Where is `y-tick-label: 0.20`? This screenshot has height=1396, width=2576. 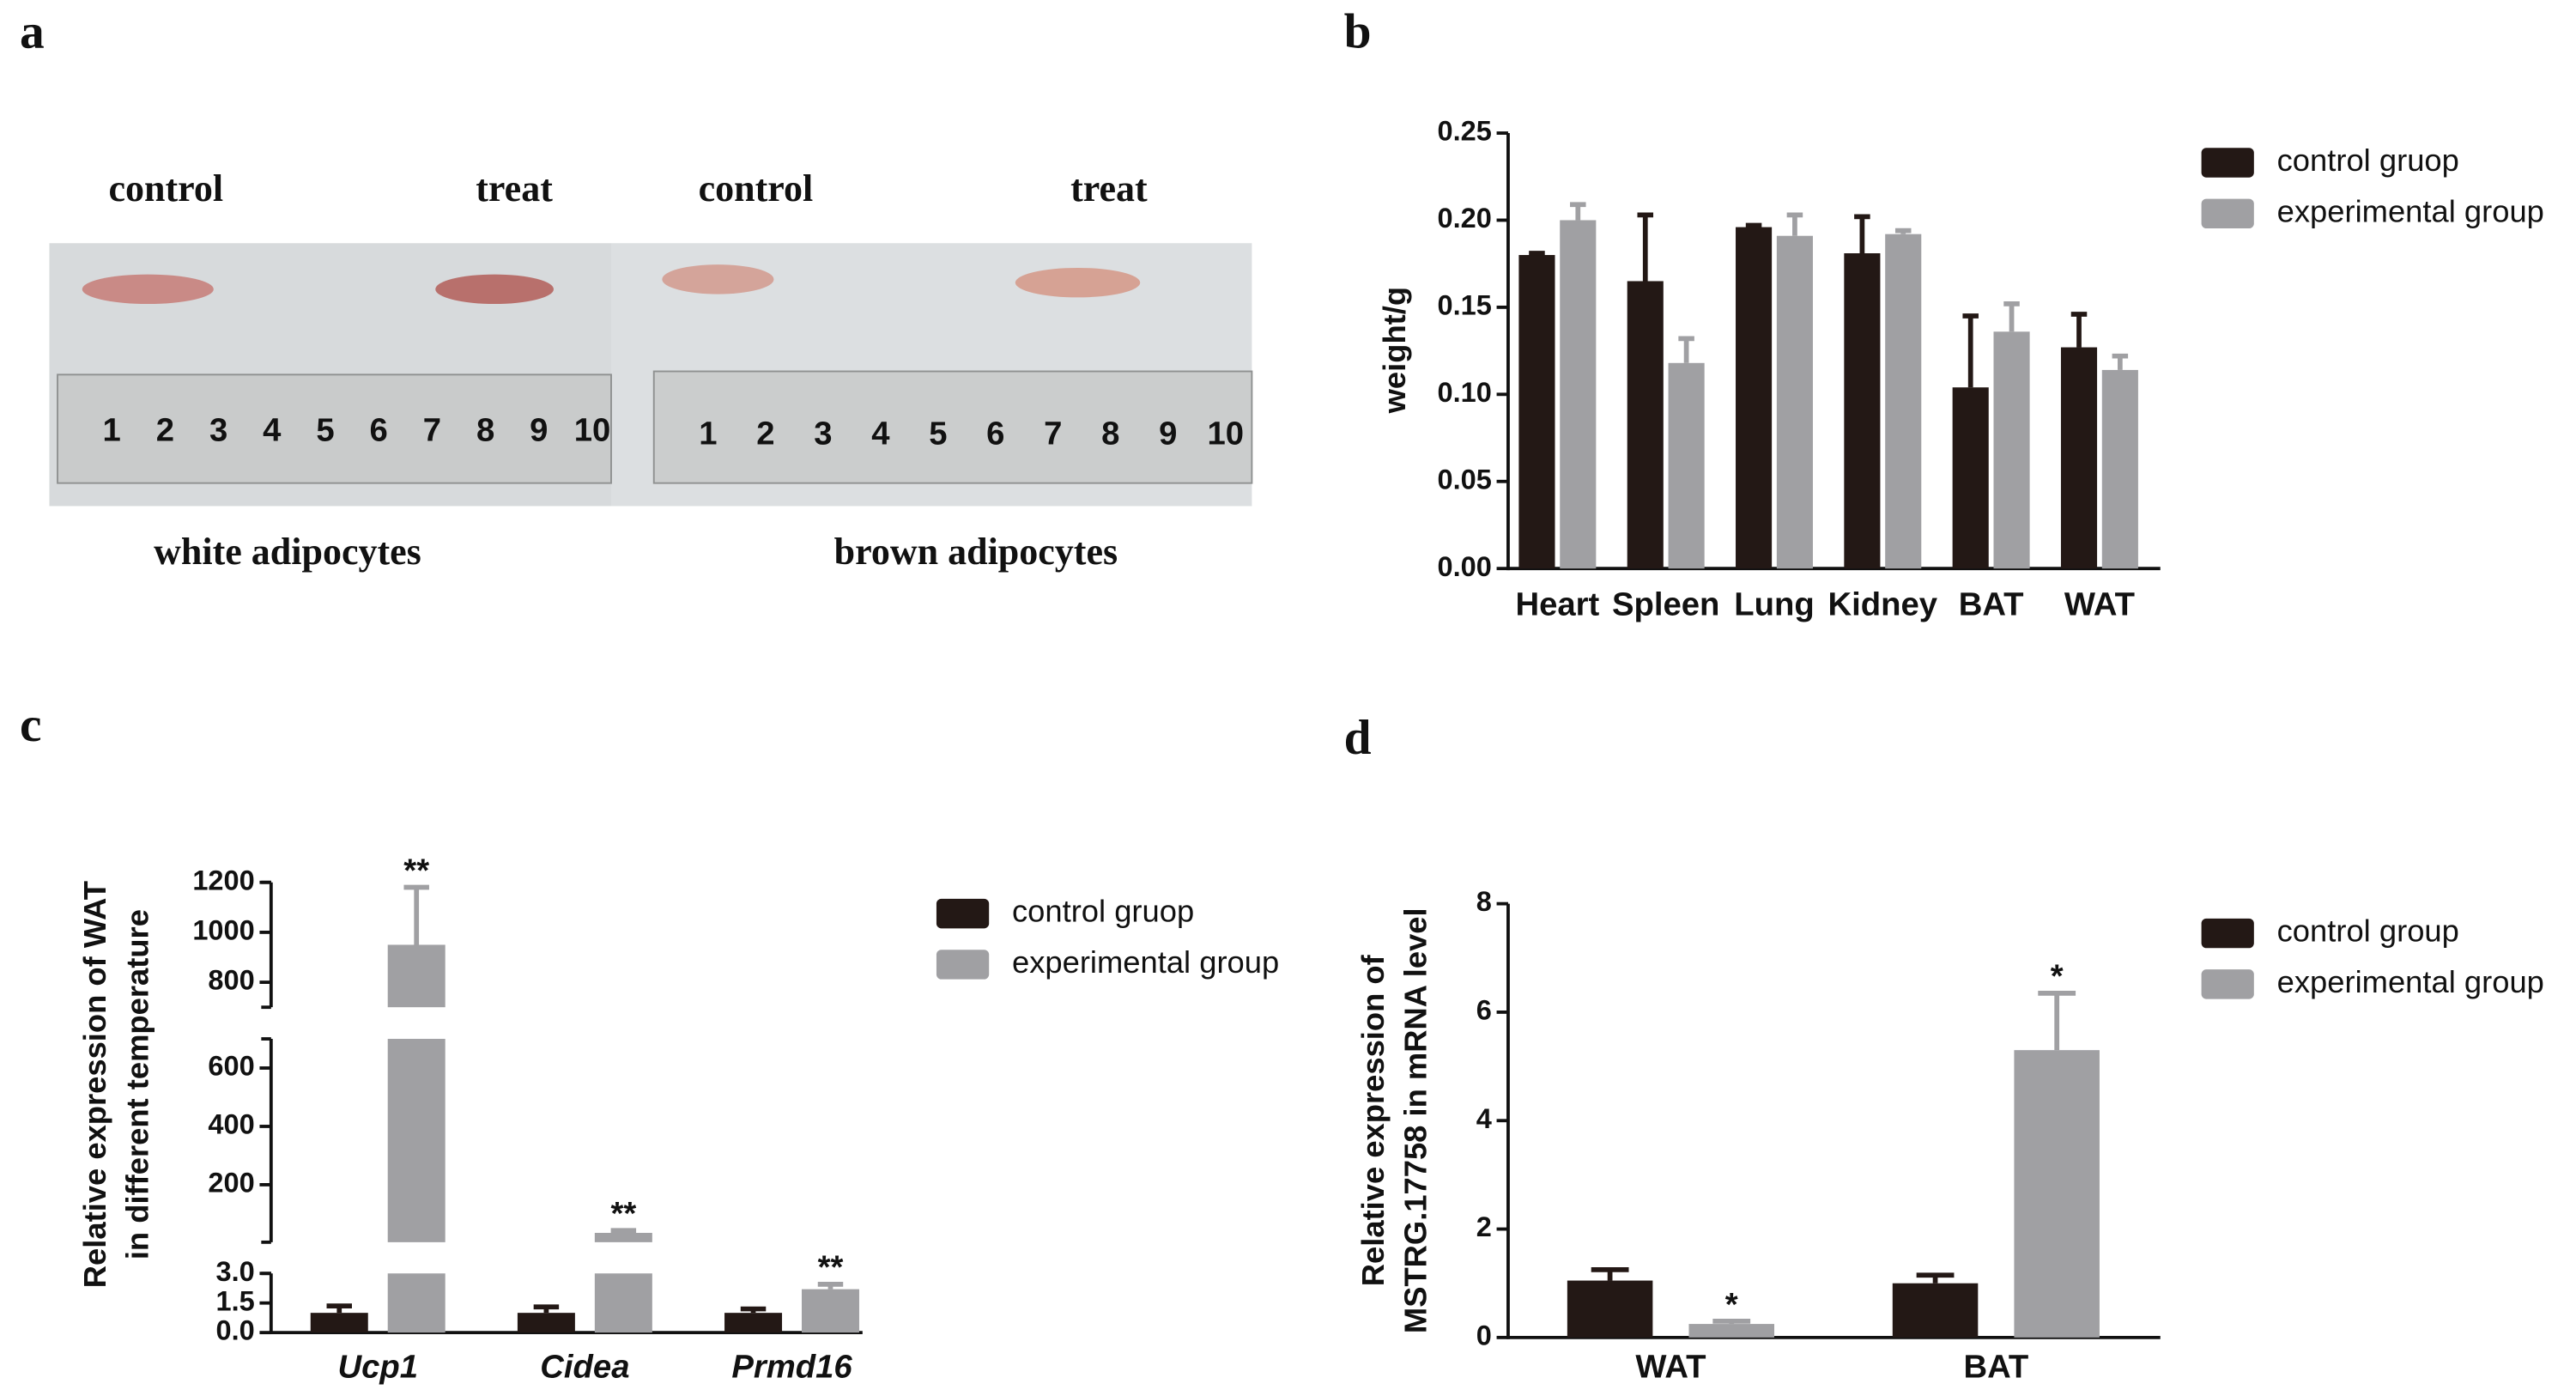 y-tick-label: 0.20 is located at coordinates (1465, 218).